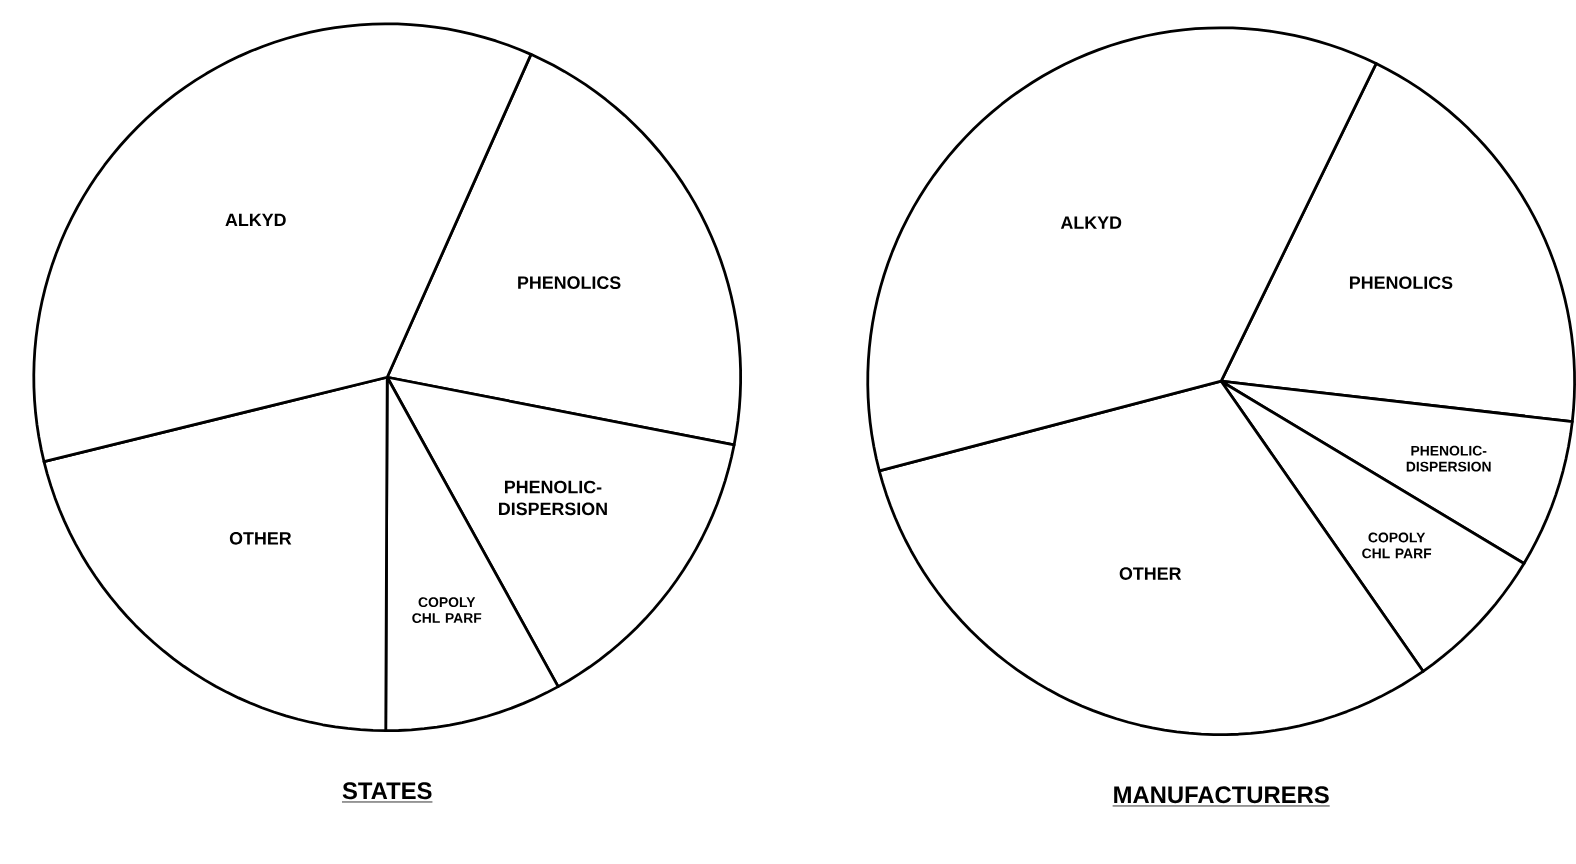 The width and height of the screenshot is (1576, 864). I want to click on text: STATES, so click(387, 791).